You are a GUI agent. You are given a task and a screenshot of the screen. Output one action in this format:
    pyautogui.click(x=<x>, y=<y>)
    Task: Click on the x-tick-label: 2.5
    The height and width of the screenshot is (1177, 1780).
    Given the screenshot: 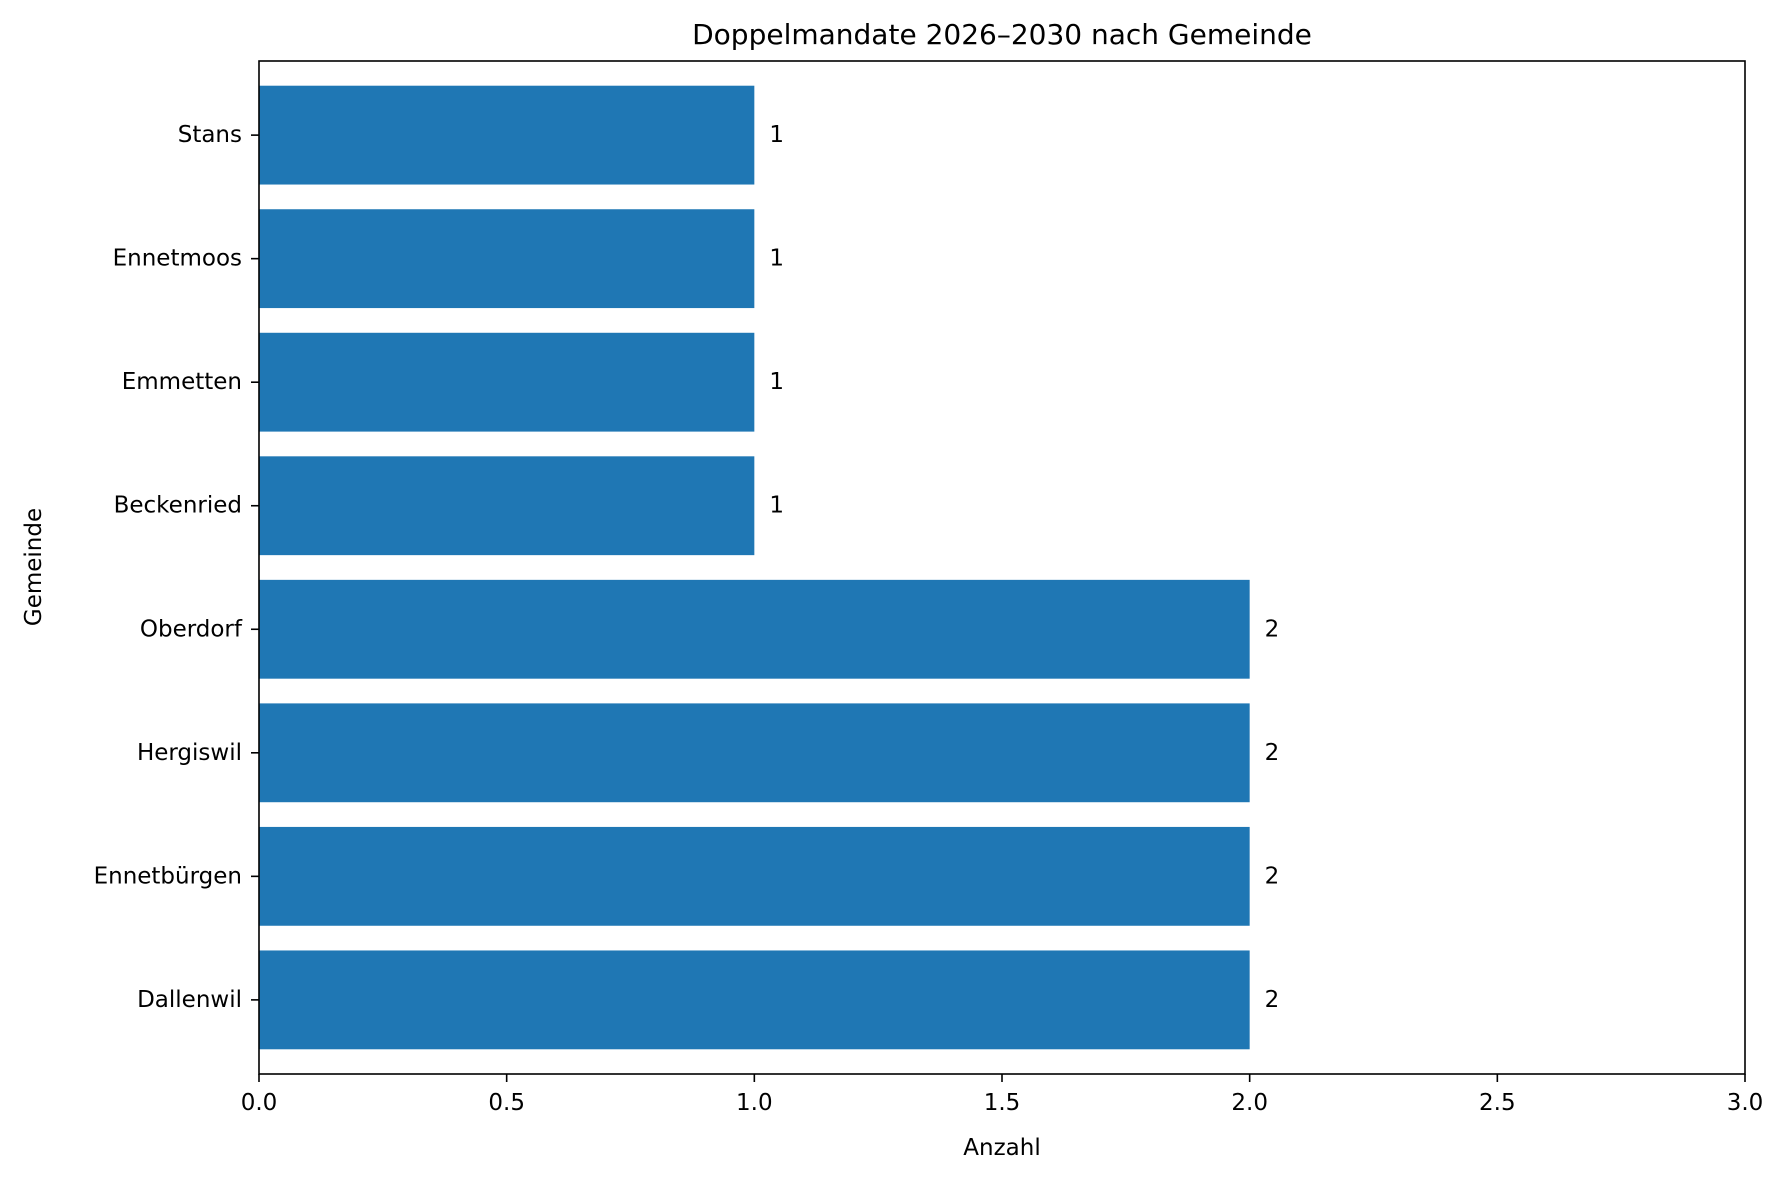 What is the action you would take?
    pyautogui.click(x=1497, y=1103)
    